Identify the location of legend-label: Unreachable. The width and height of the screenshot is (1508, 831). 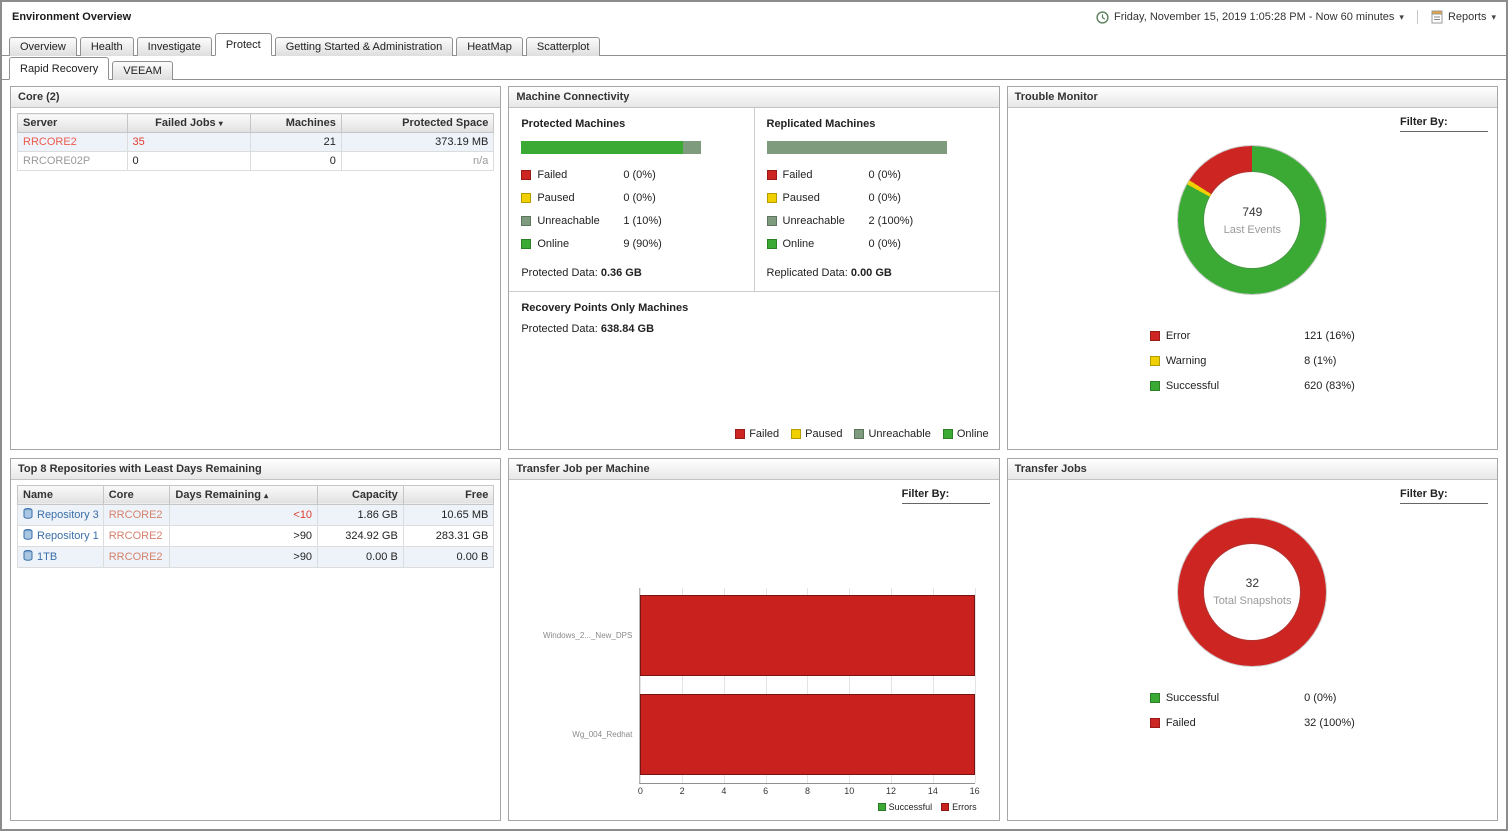
(813, 221).